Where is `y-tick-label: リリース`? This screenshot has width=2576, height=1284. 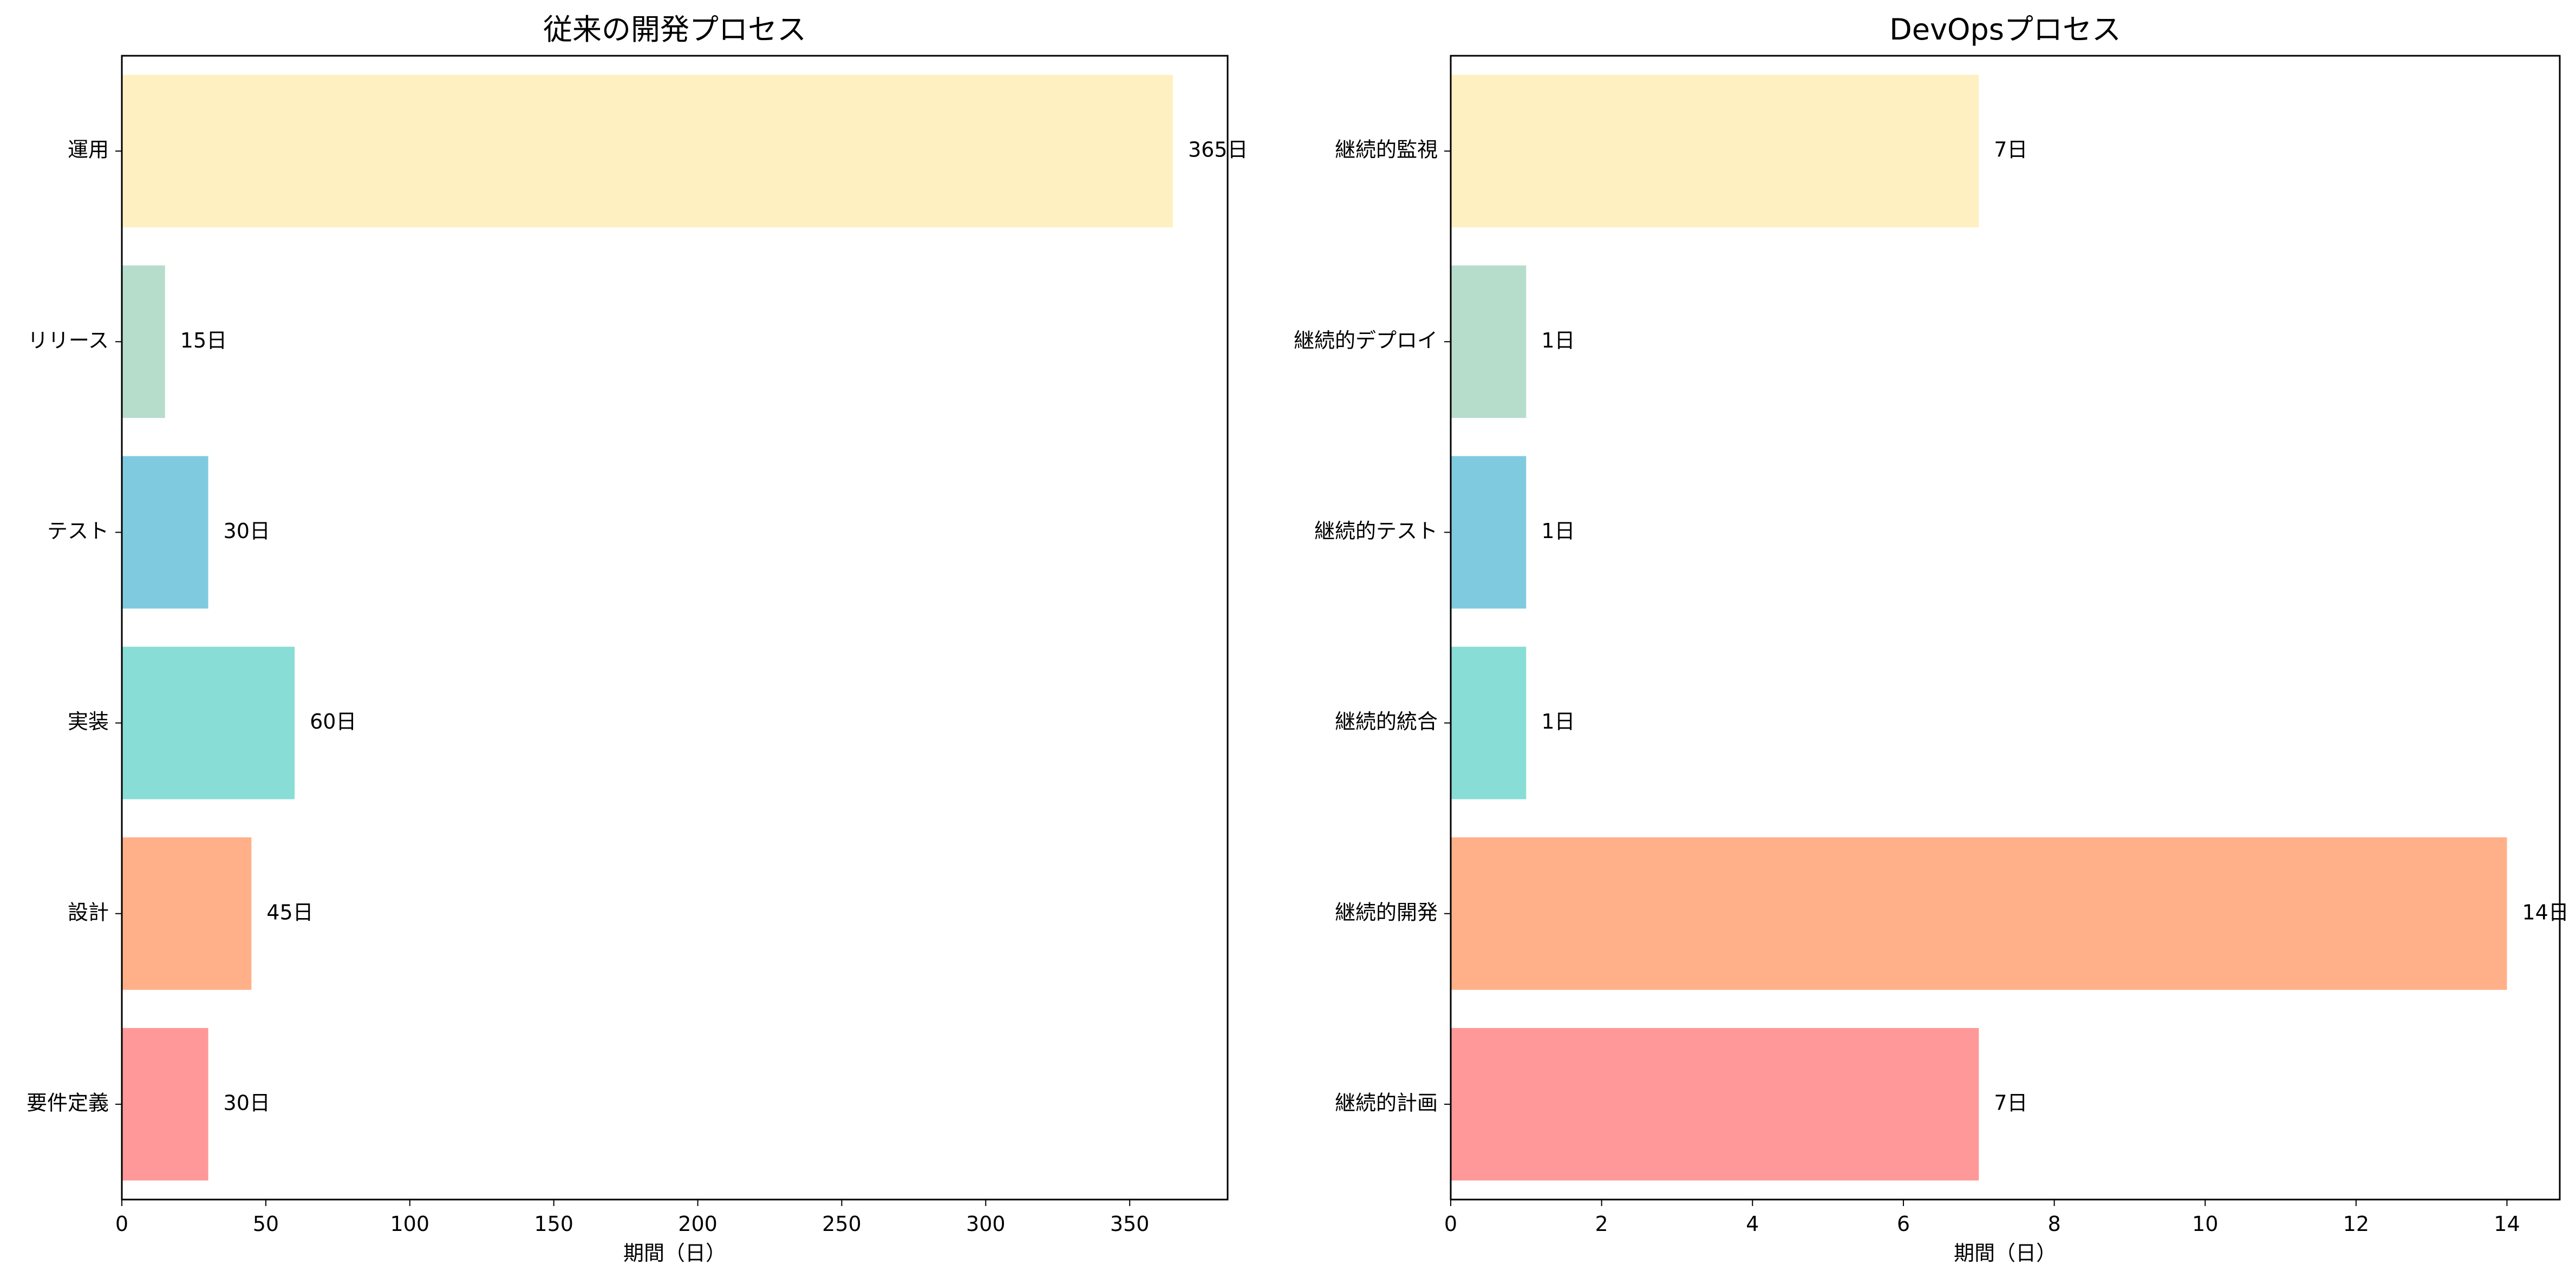
y-tick-label: リリース is located at coordinates (68, 341).